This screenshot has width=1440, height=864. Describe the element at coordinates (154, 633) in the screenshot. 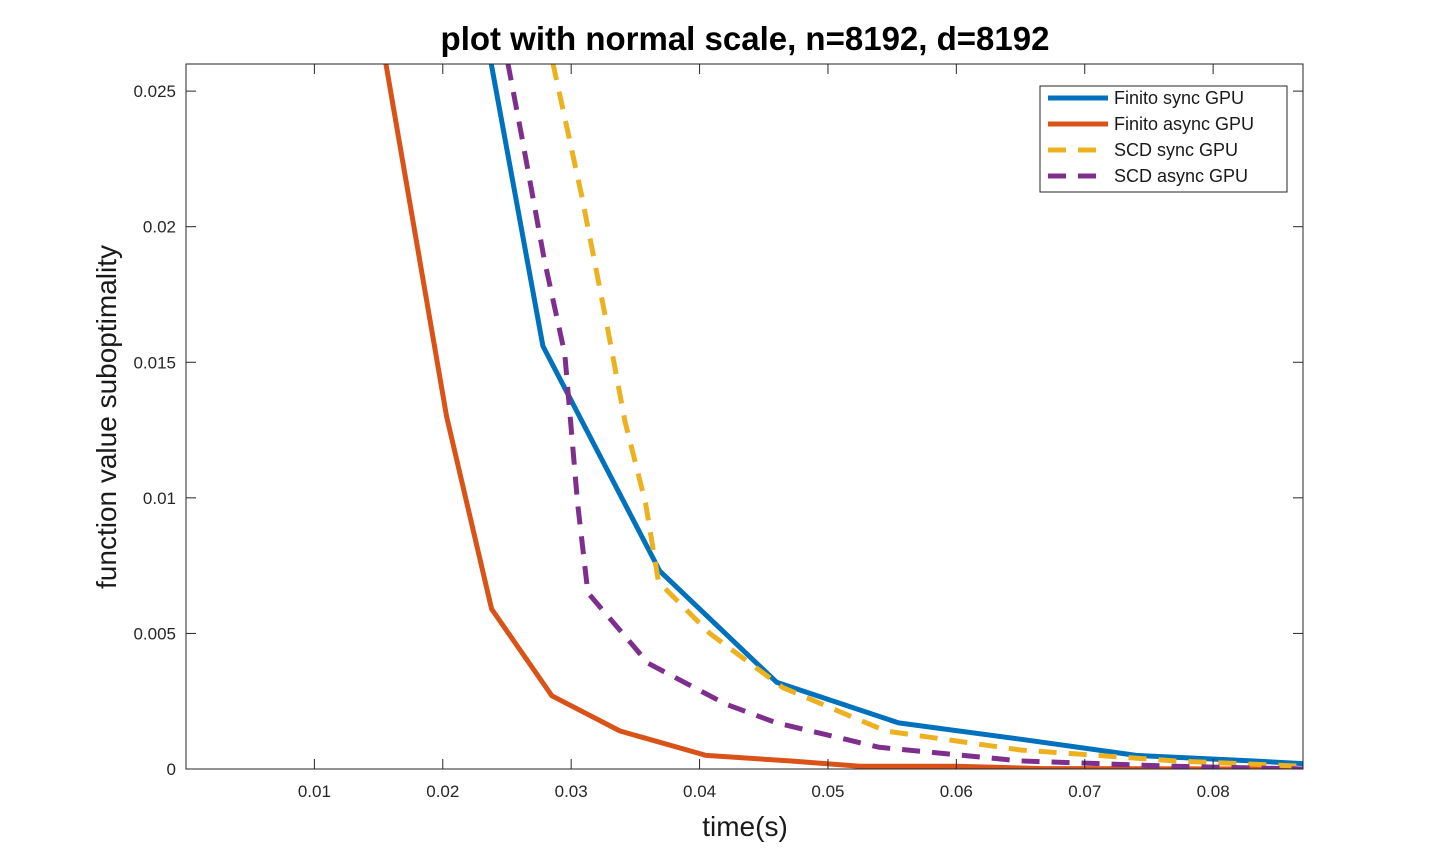

I see `y-tick-label: 0.005` at that location.